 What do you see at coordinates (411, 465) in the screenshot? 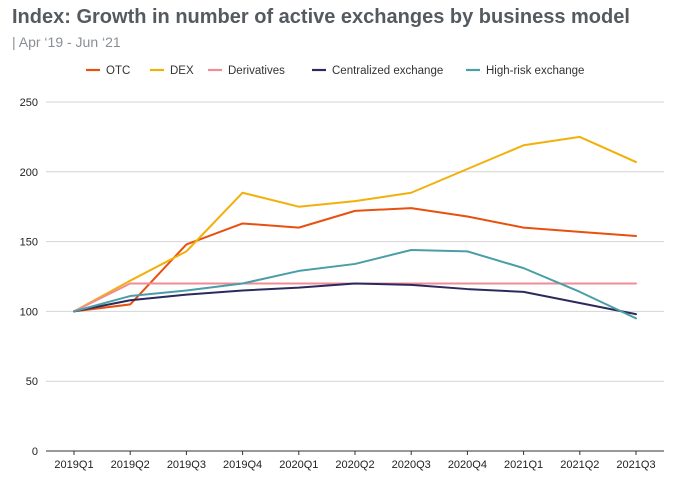
I see `x-tick-label: 2020Q3` at bounding box center [411, 465].